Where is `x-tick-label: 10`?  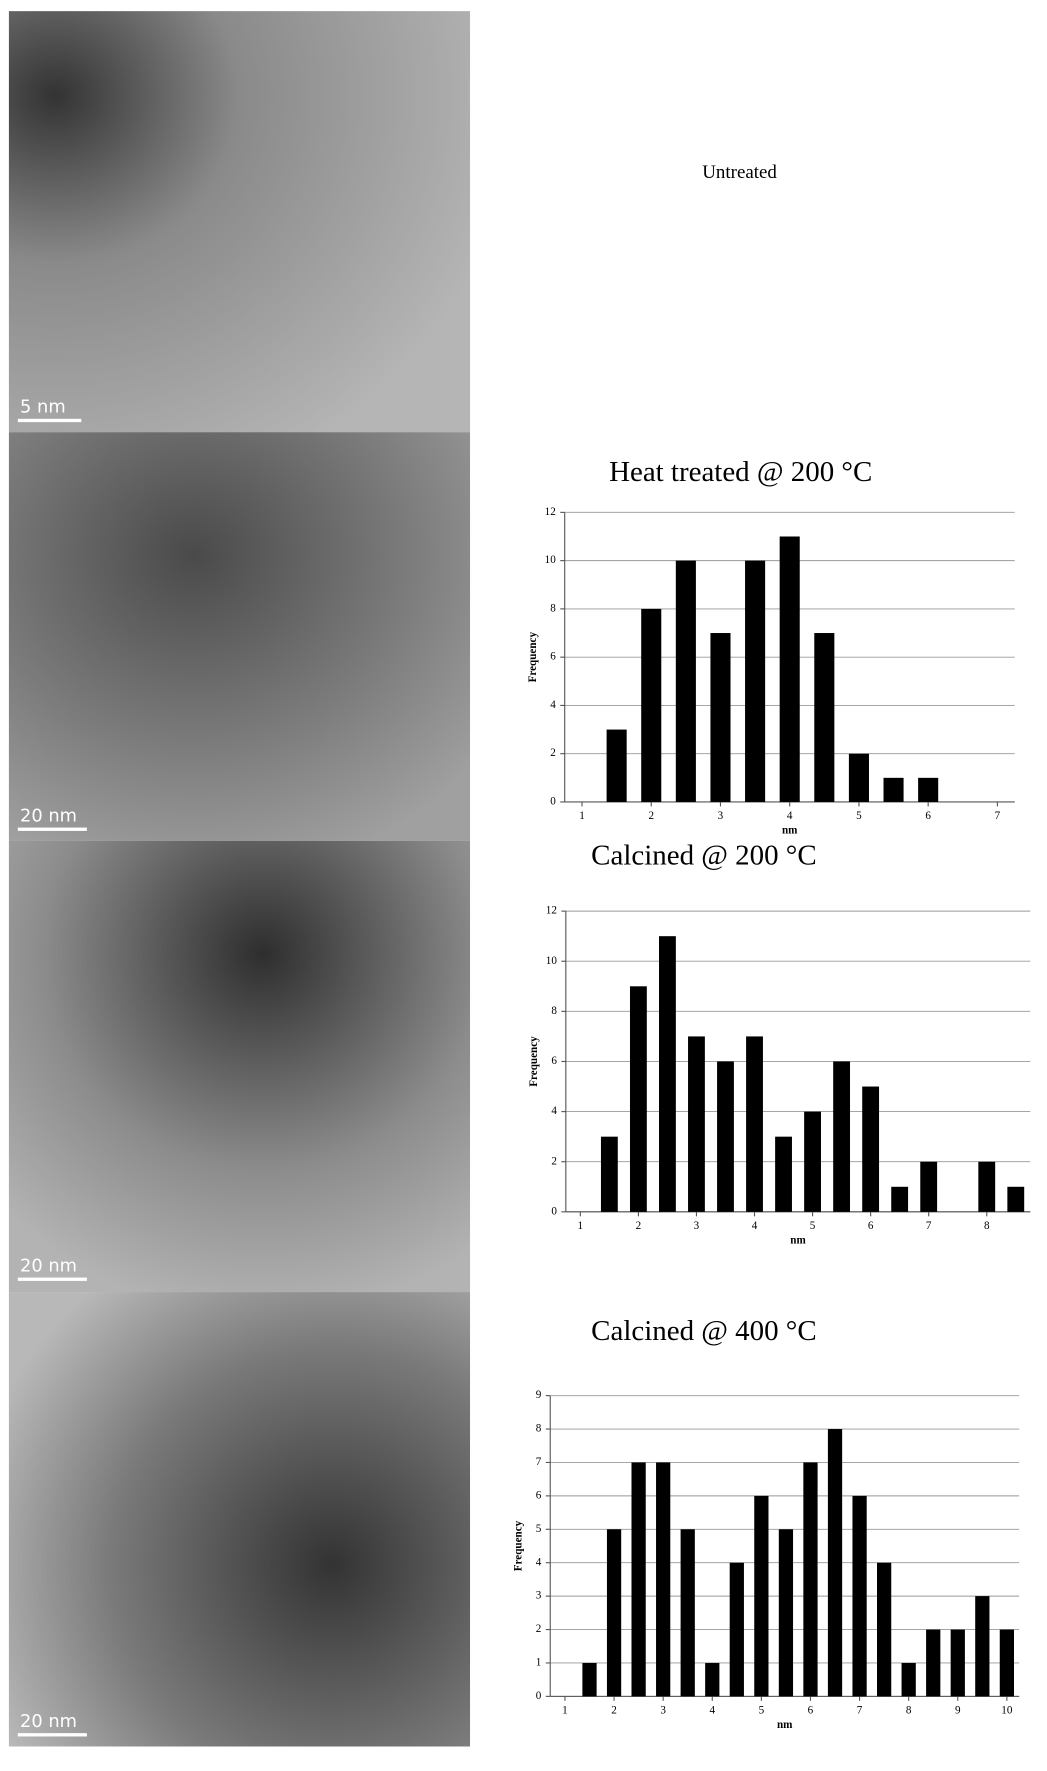
x-tick-label: 10 is located at coordinates (1007, 1710).